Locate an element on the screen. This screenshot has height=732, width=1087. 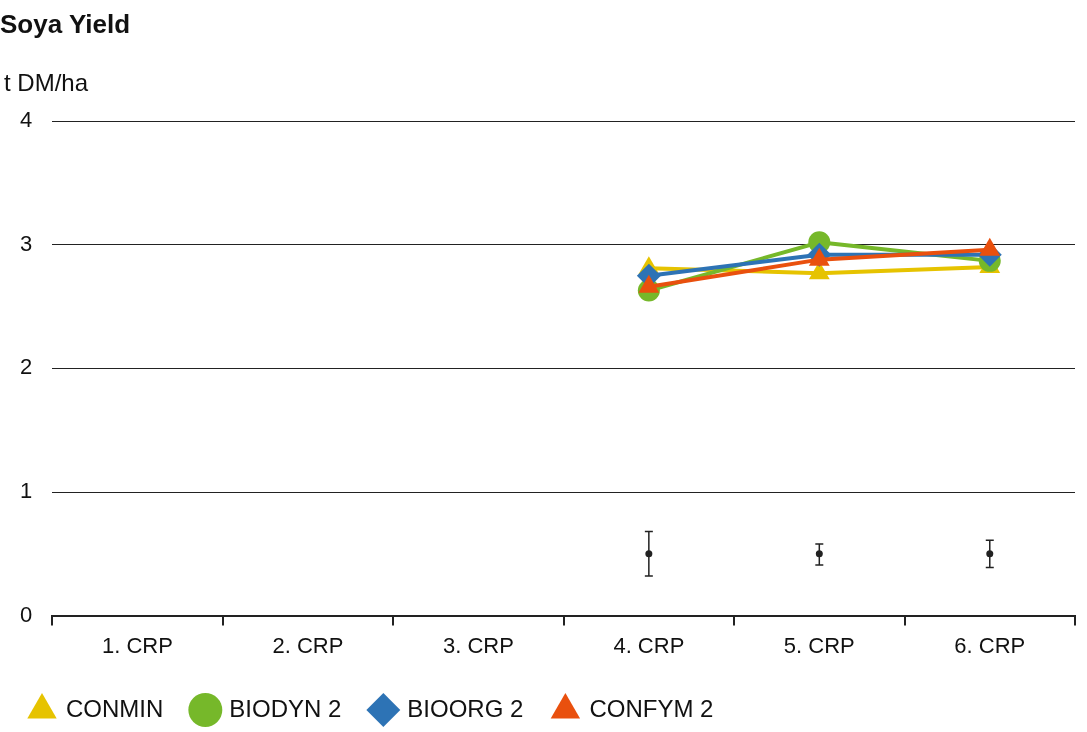
y-tick-label: 1 is located at coordinates (26, 491).